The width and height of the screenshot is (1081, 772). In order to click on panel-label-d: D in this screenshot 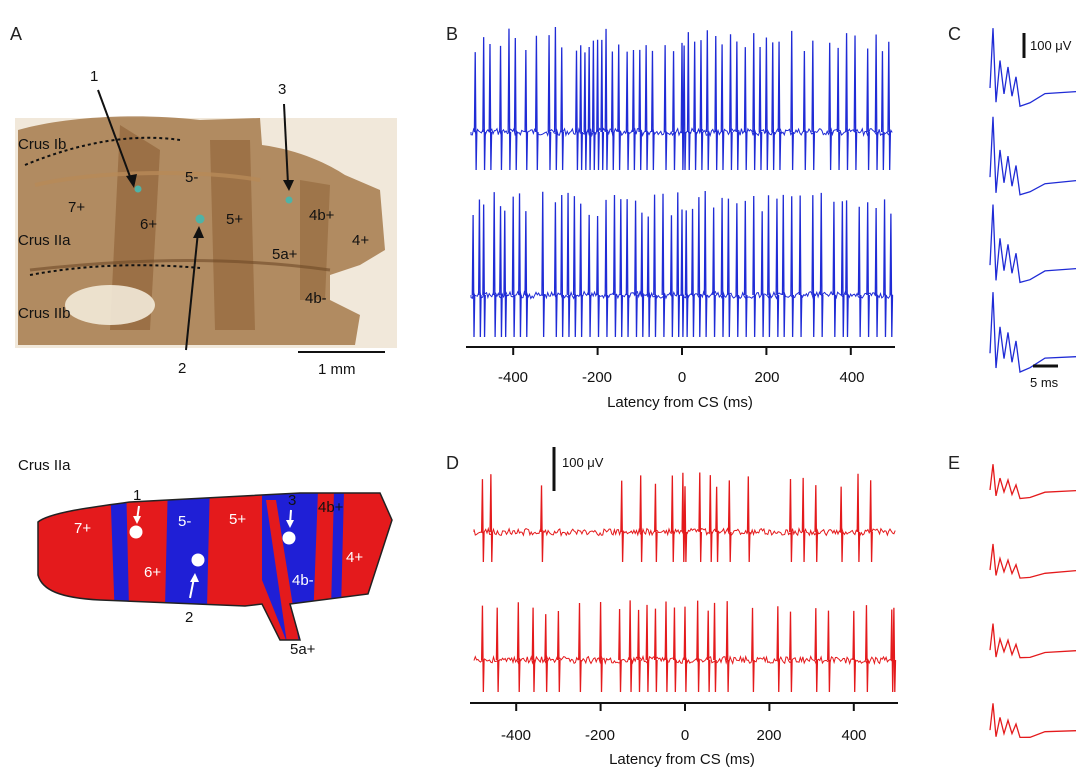, I will do `click(452, 463)`.